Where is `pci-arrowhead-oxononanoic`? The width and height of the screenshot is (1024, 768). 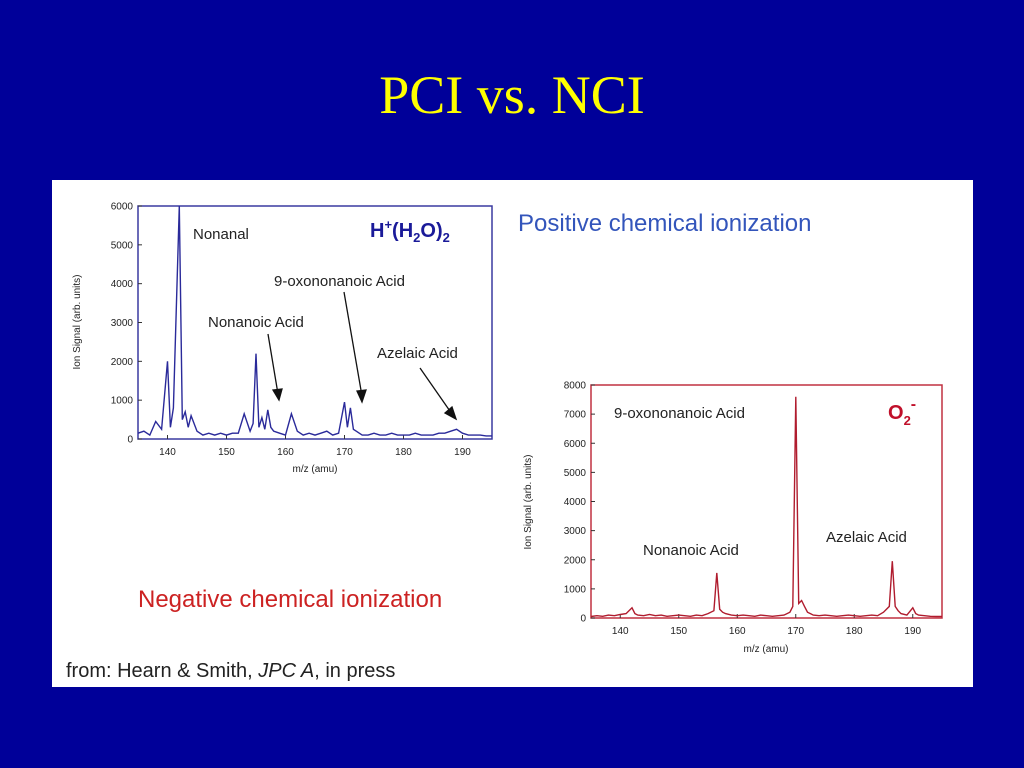
pci-arrowhead-oxononanoic is located at coordinates (361, 396).